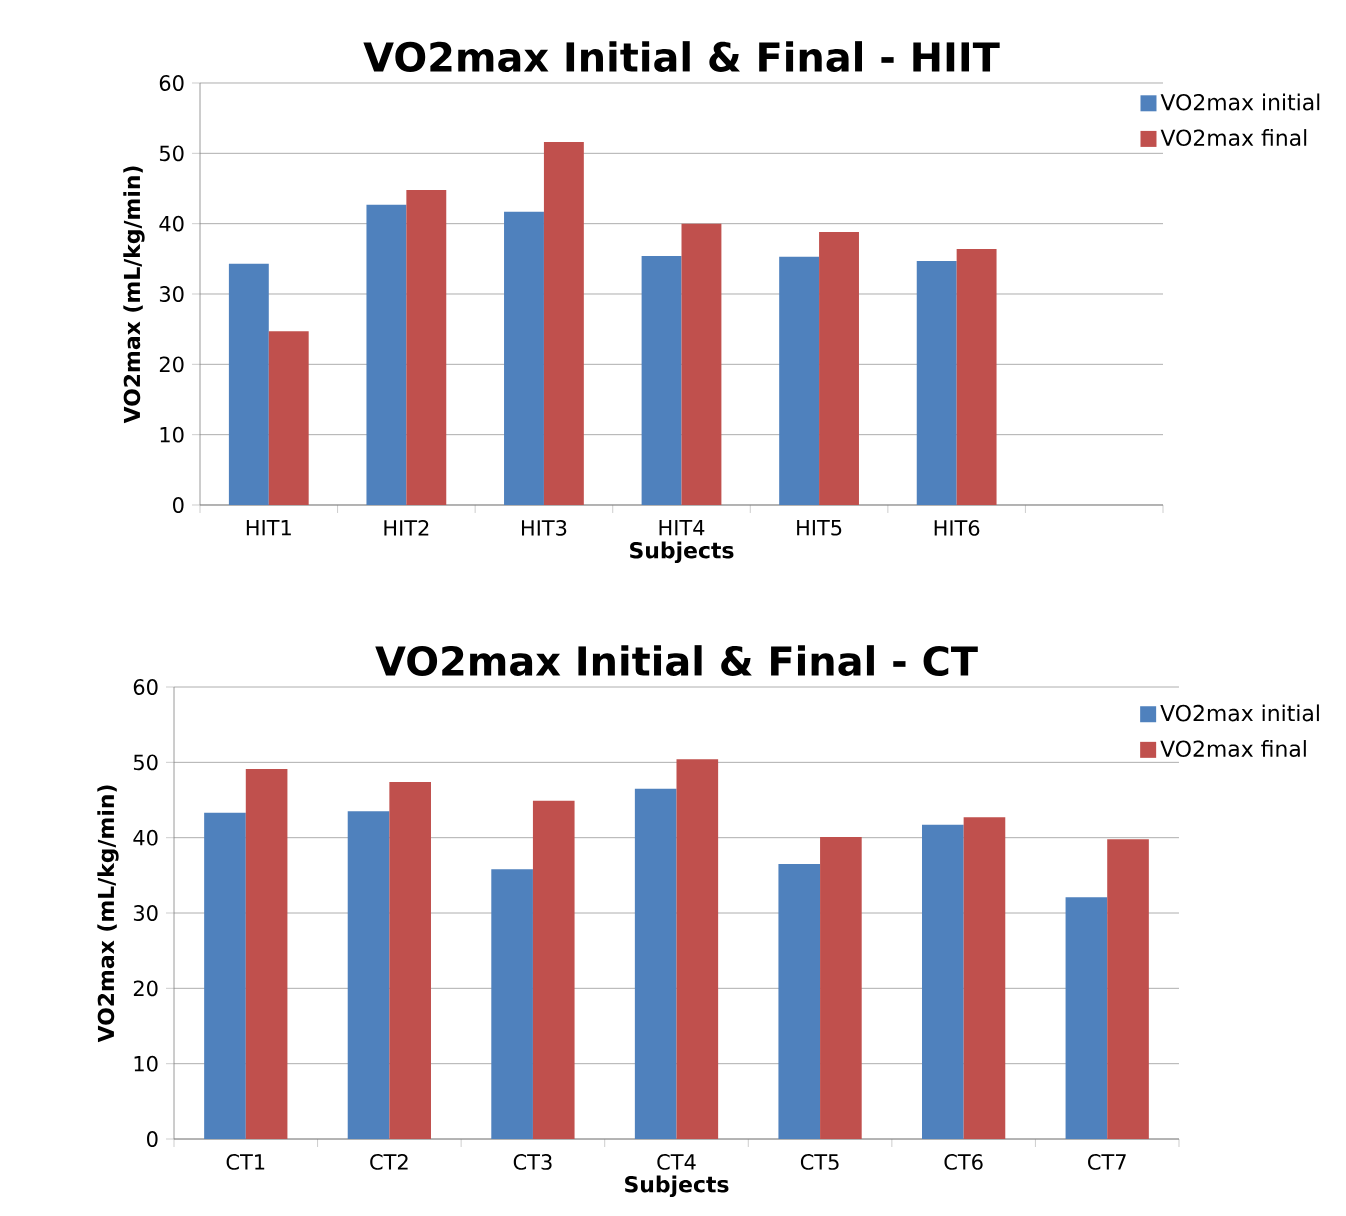  I want to click on x-tick-label: CT2, so click(389, 1162).